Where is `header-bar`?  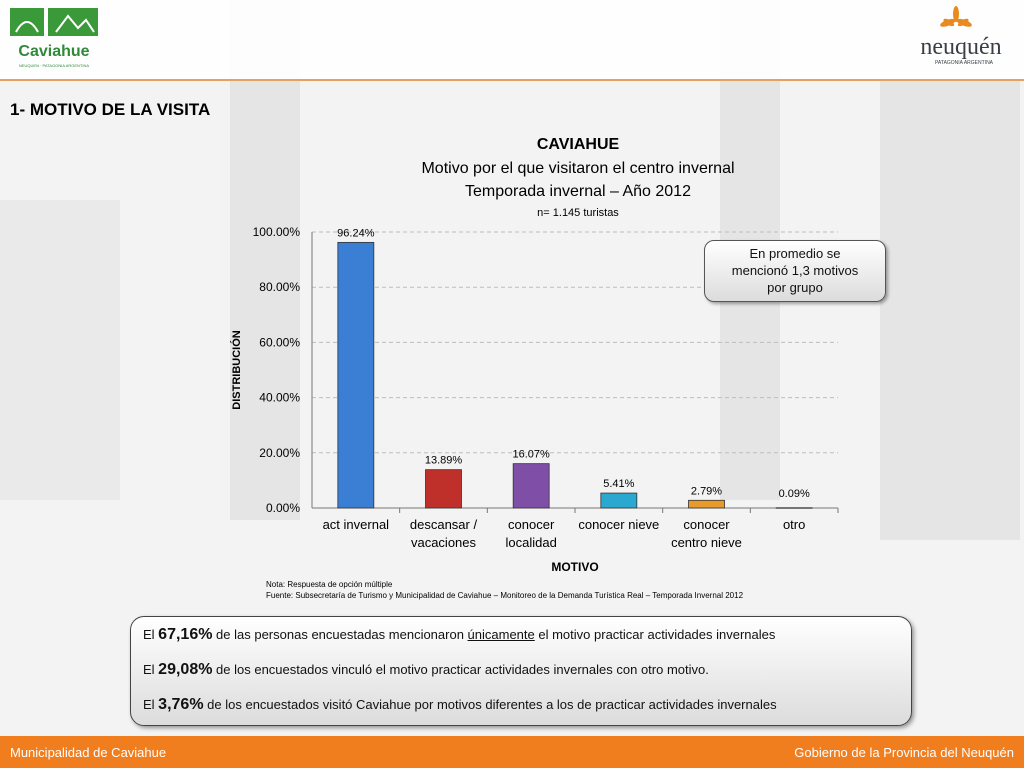
header-bar is located at coordinates (512, 40).